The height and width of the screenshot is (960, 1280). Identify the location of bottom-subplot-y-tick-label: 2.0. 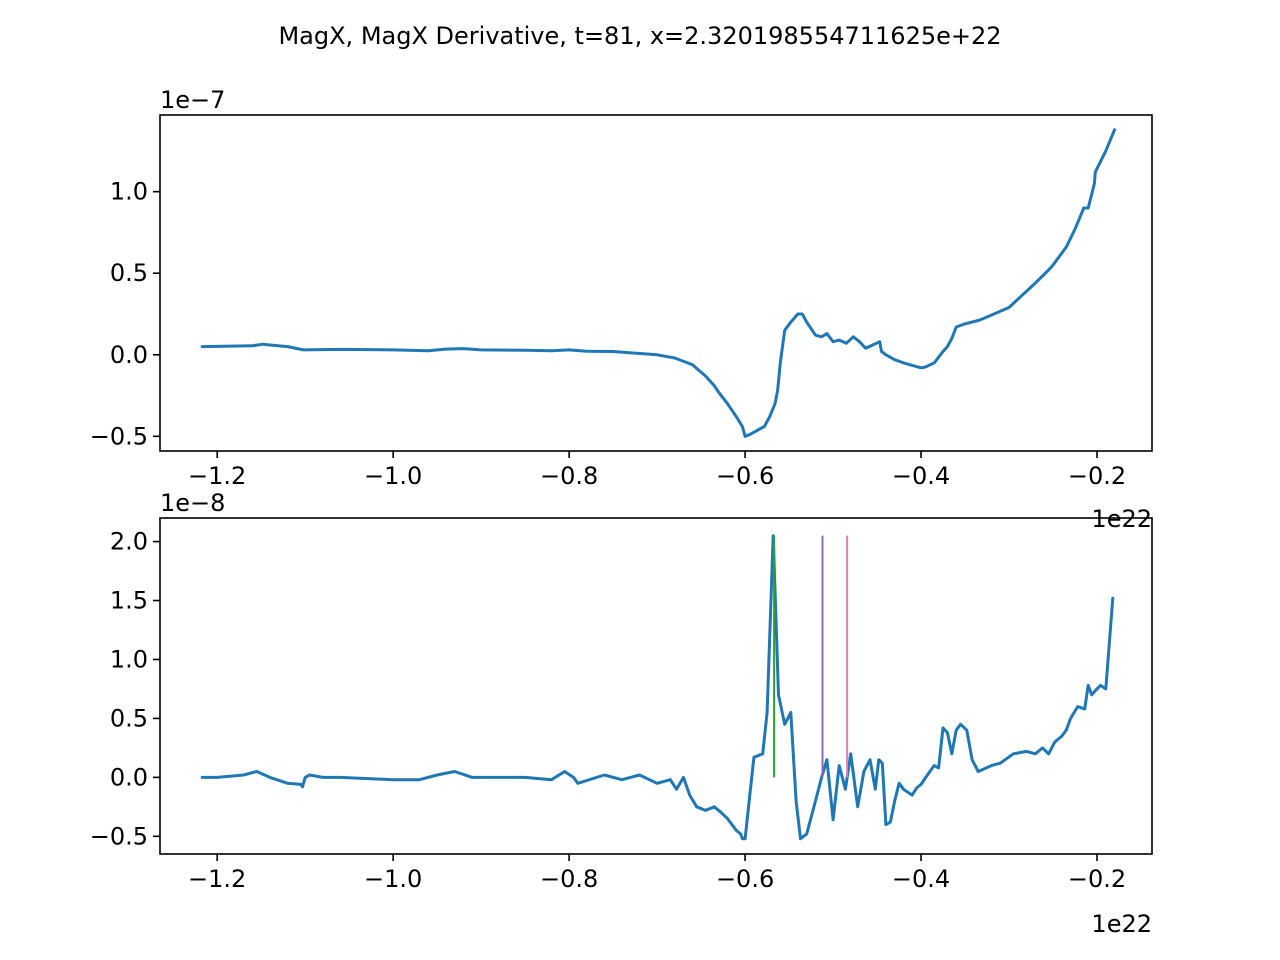
(129, 542).